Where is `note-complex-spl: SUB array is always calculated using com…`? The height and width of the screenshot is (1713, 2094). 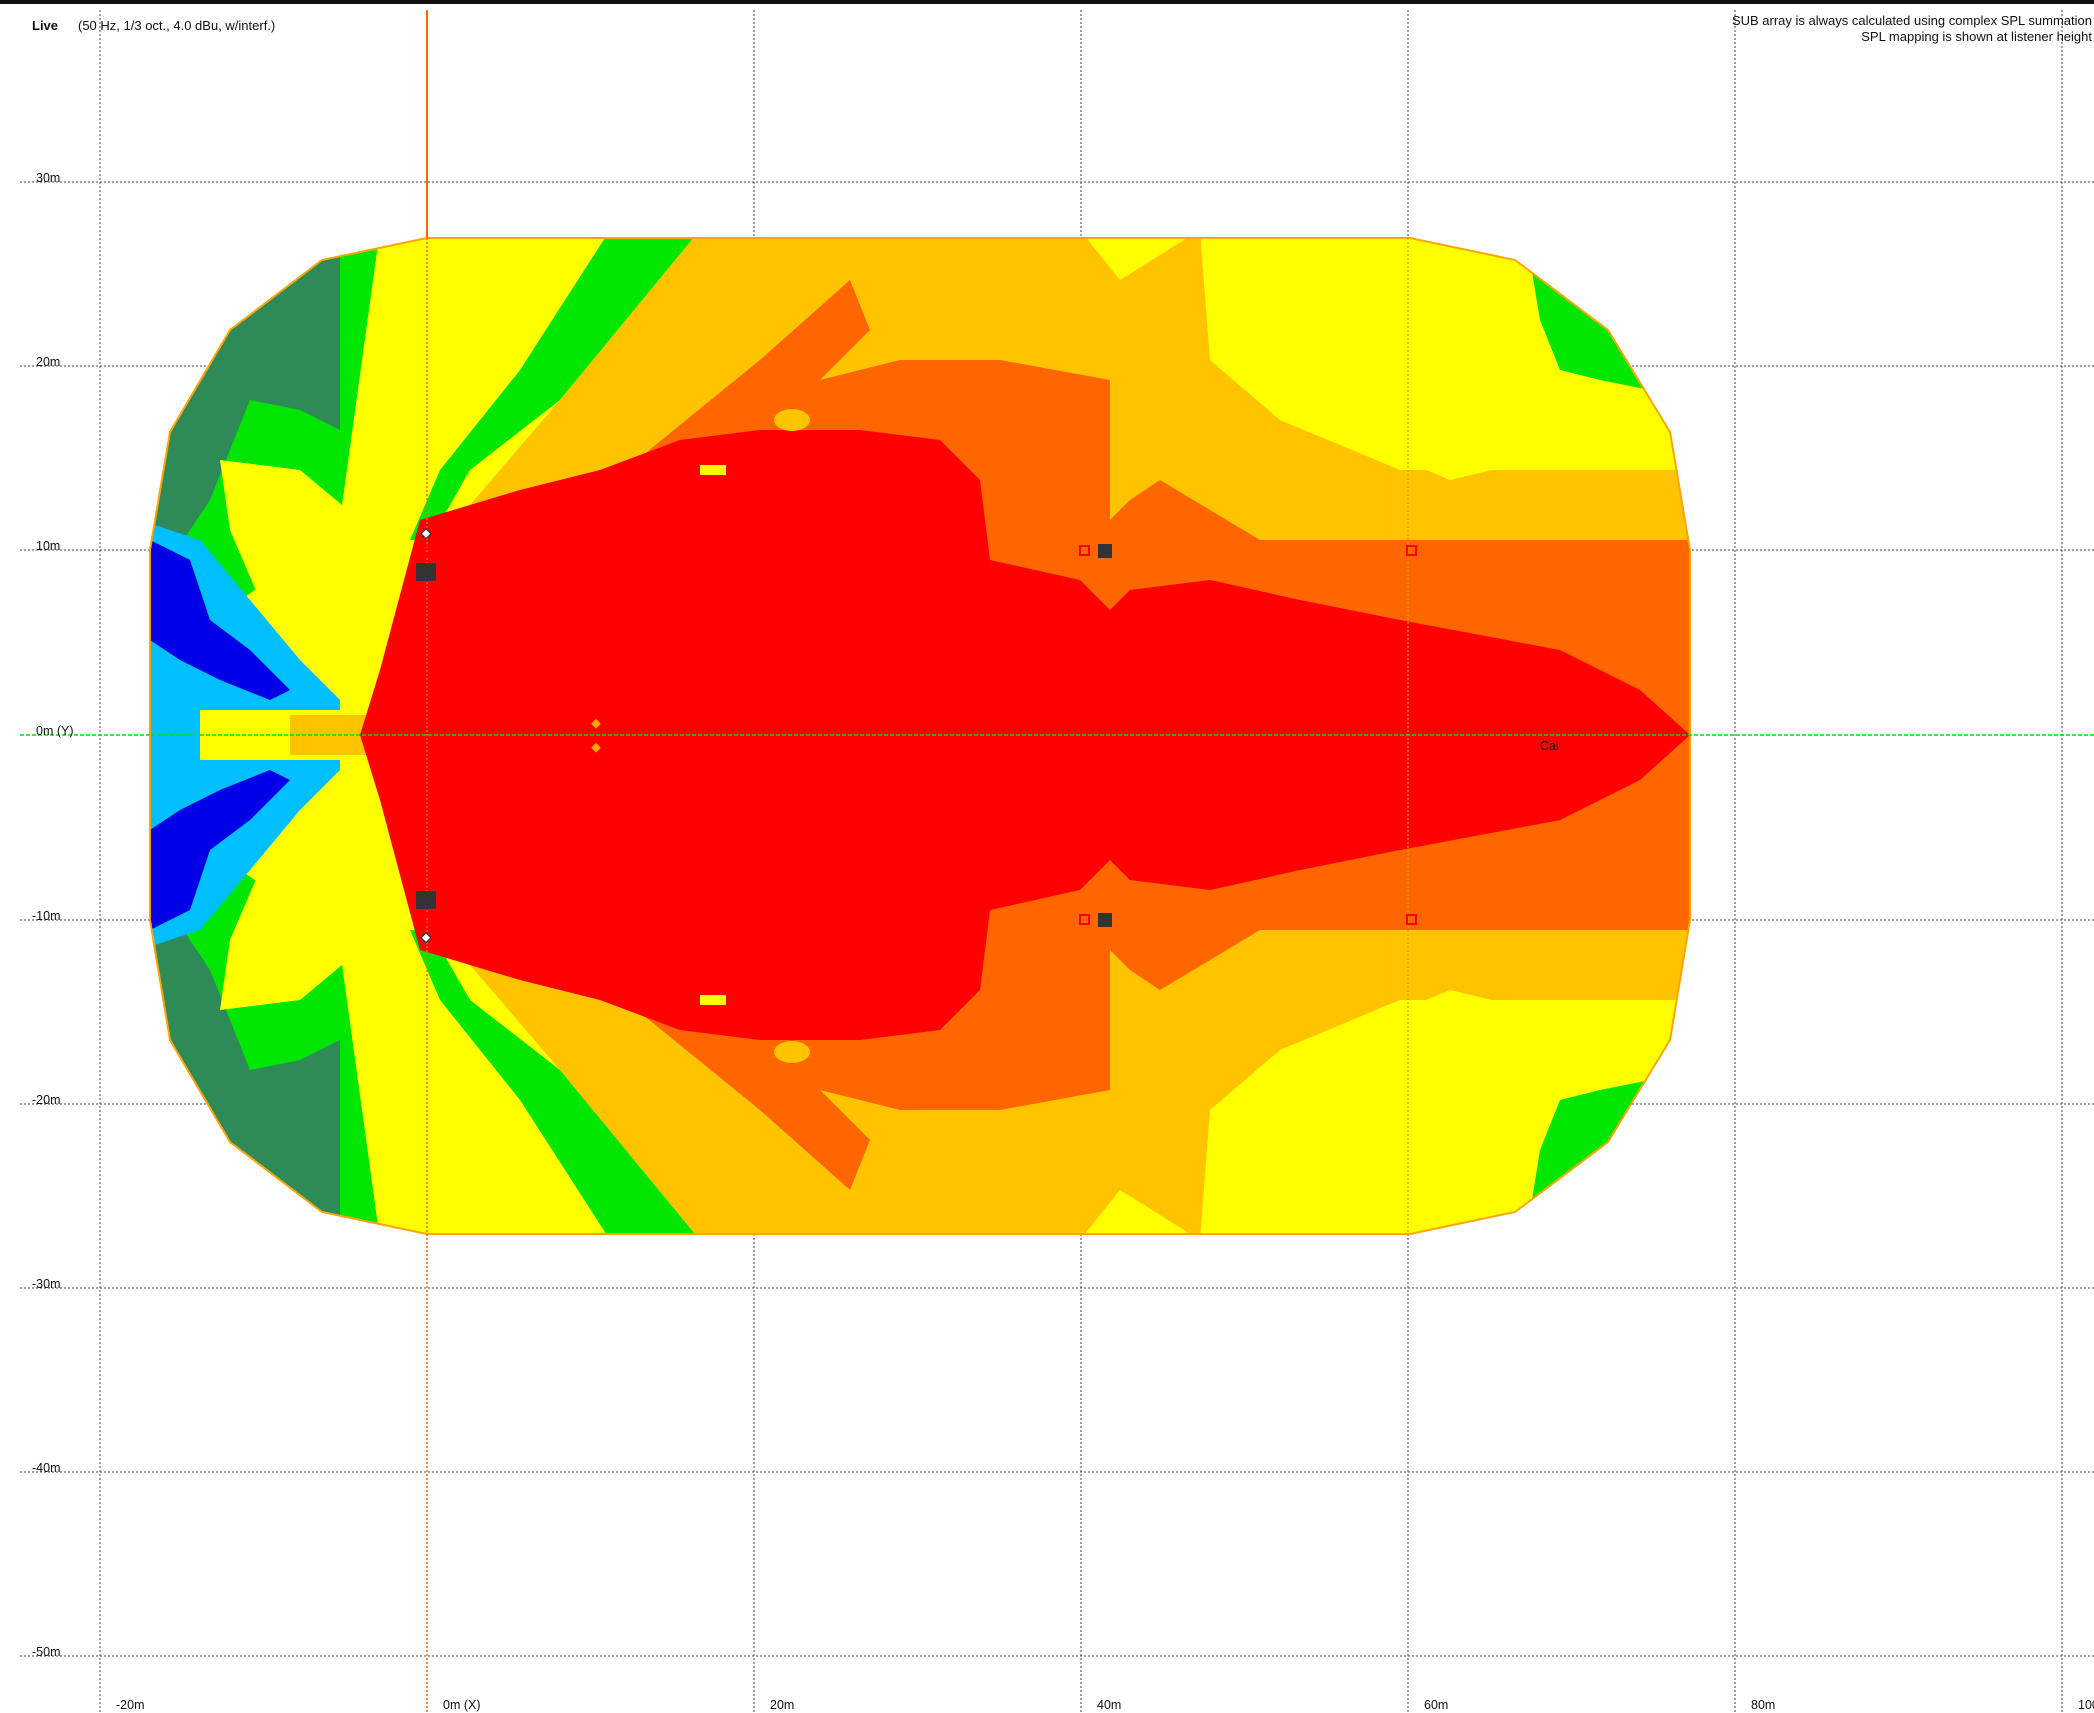
note-complex-spl: SUB array is always calculated using com… is located at coordinates (1912, 20).